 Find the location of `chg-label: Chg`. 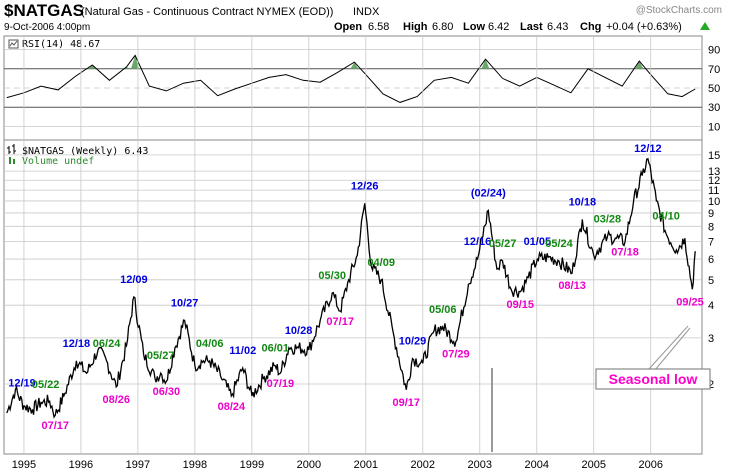

chg-label: Chg is located at coordinates (590, 27).